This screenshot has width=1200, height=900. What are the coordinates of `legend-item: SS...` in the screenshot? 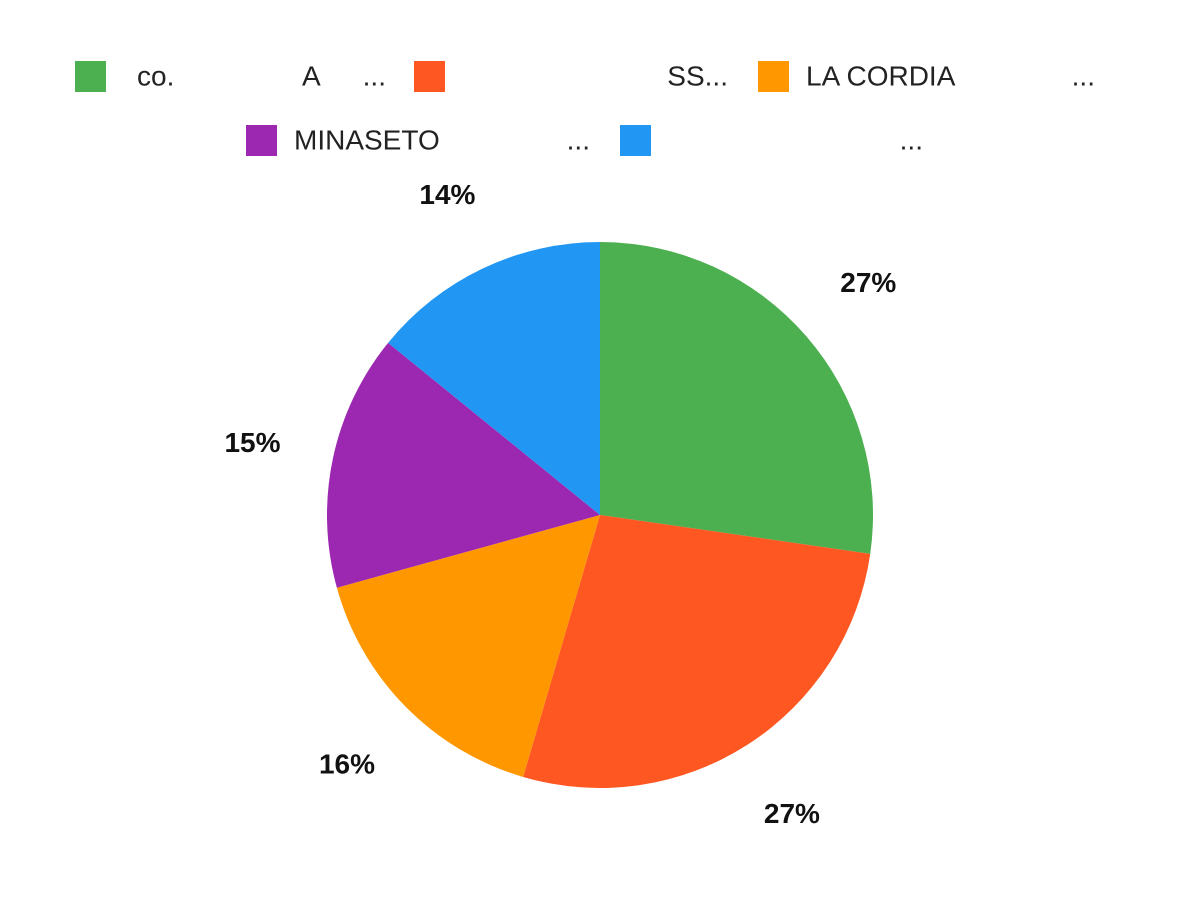 It's located at (571, 76).